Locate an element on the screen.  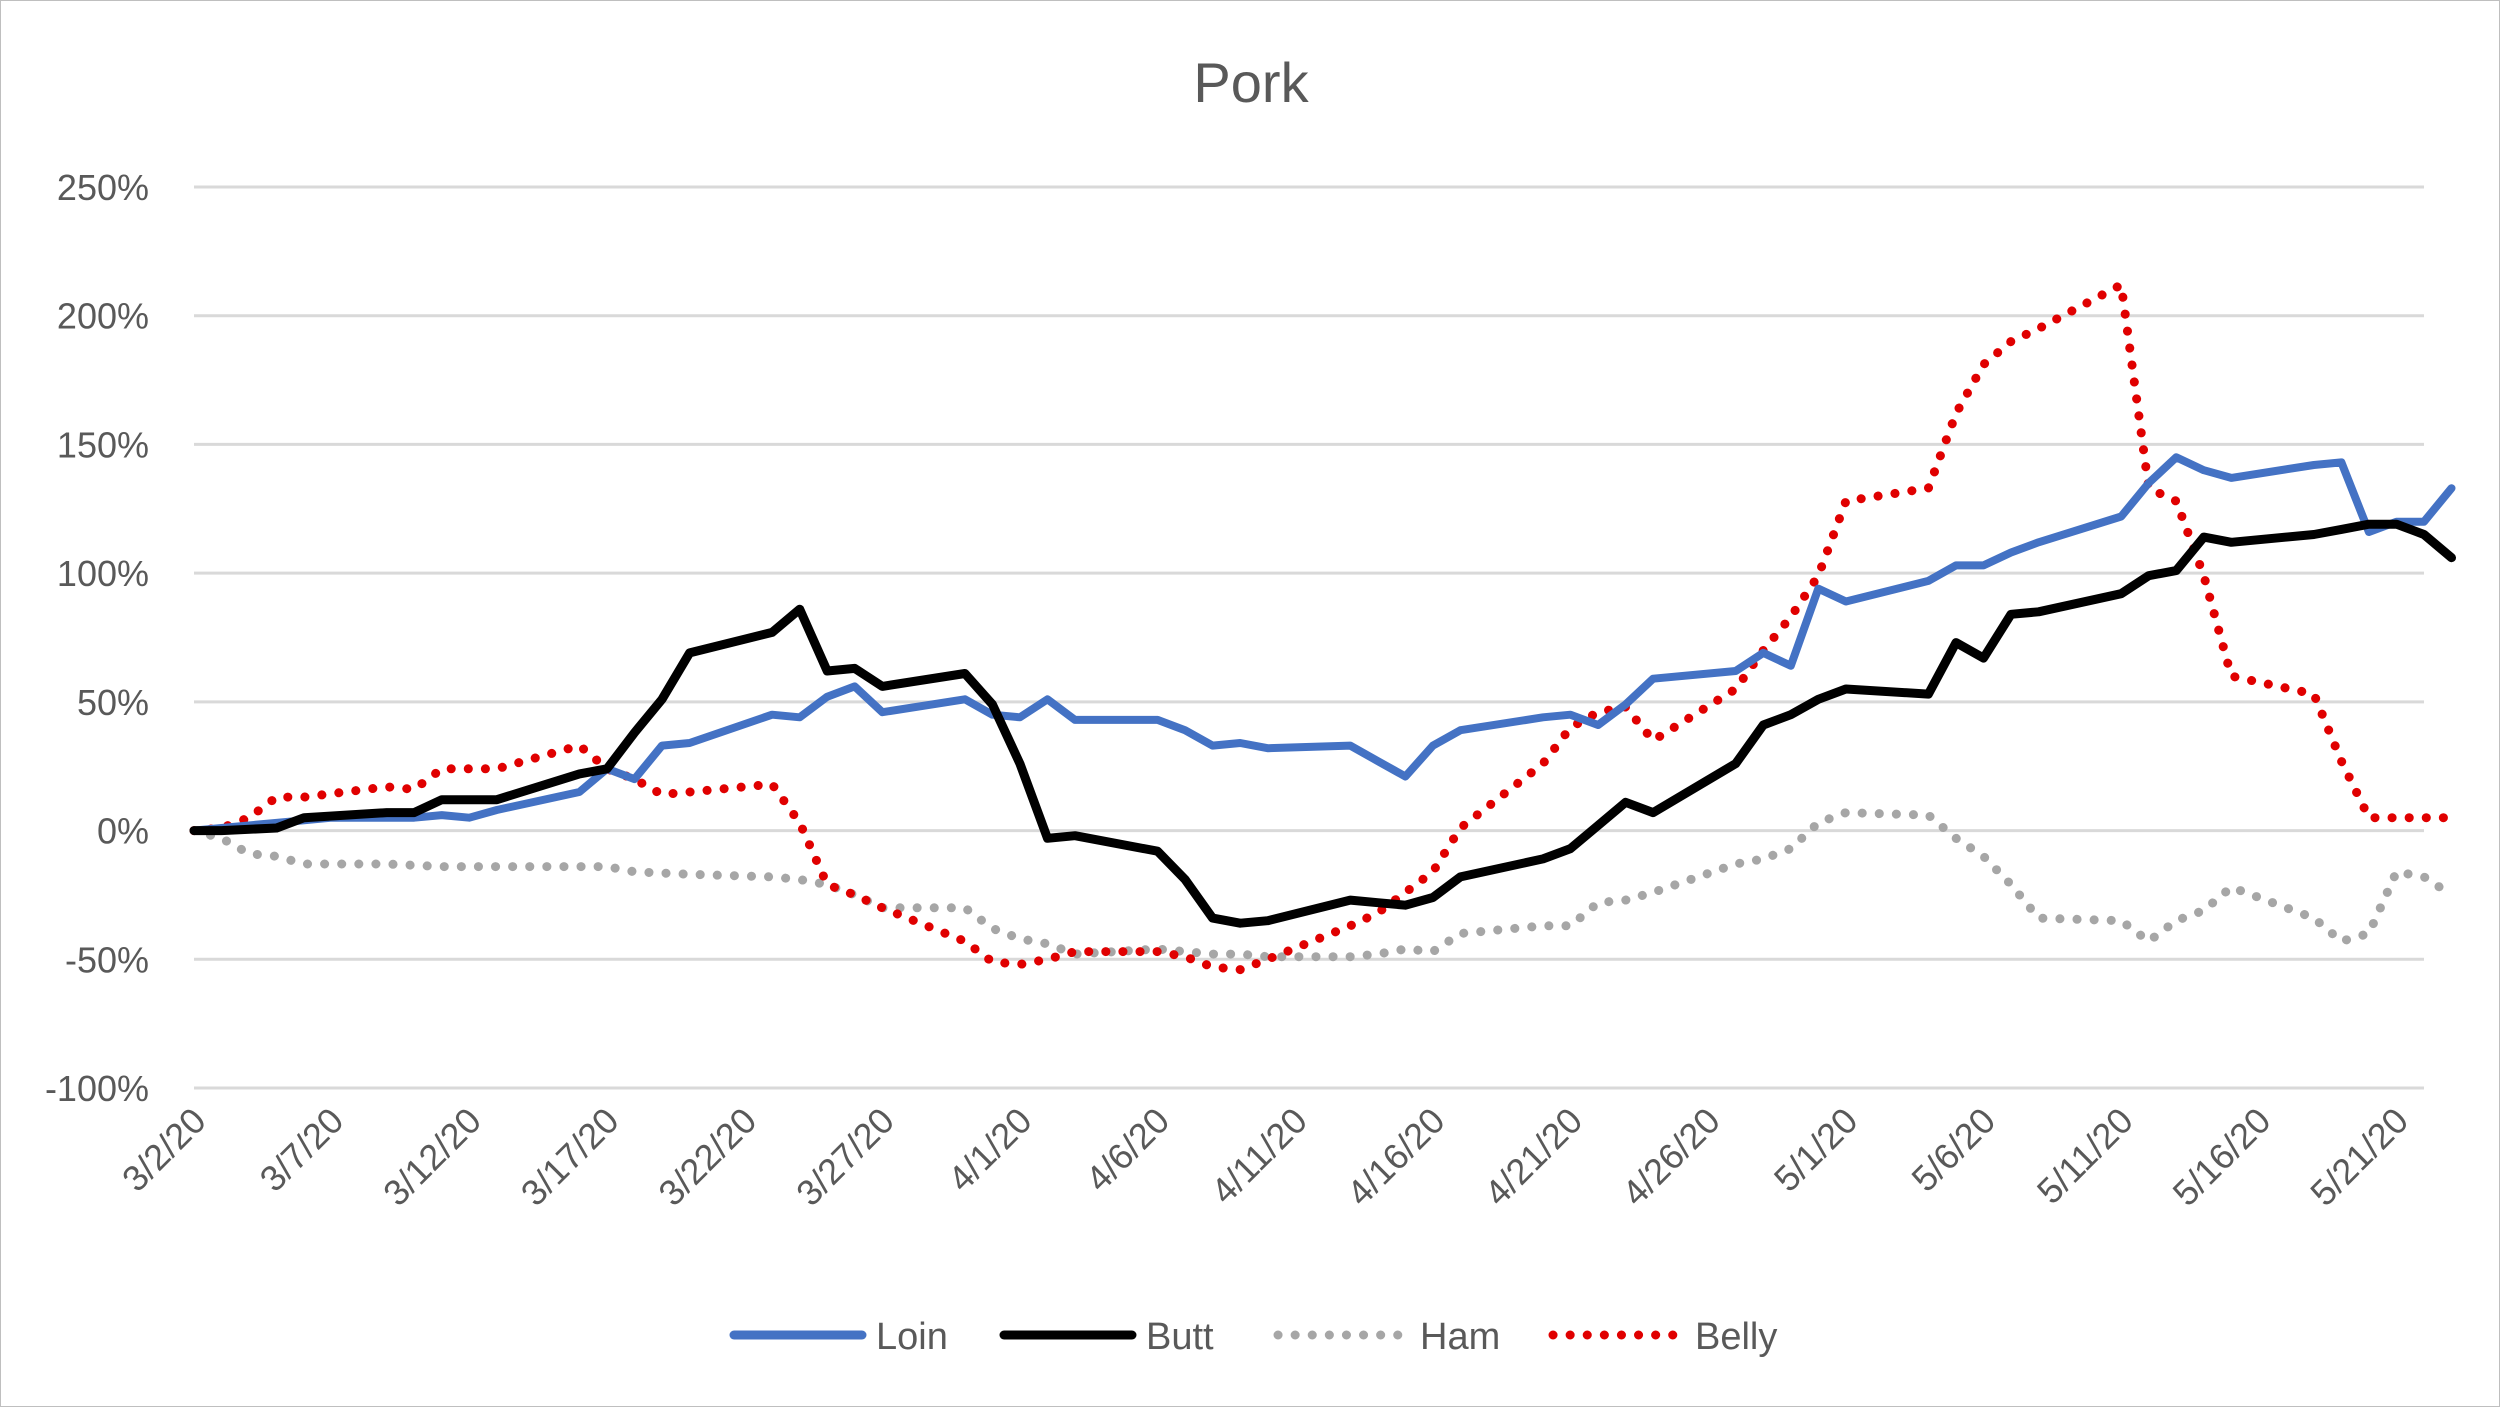
legend-label-butt: Butt is located at coordinates (1180, 1337).